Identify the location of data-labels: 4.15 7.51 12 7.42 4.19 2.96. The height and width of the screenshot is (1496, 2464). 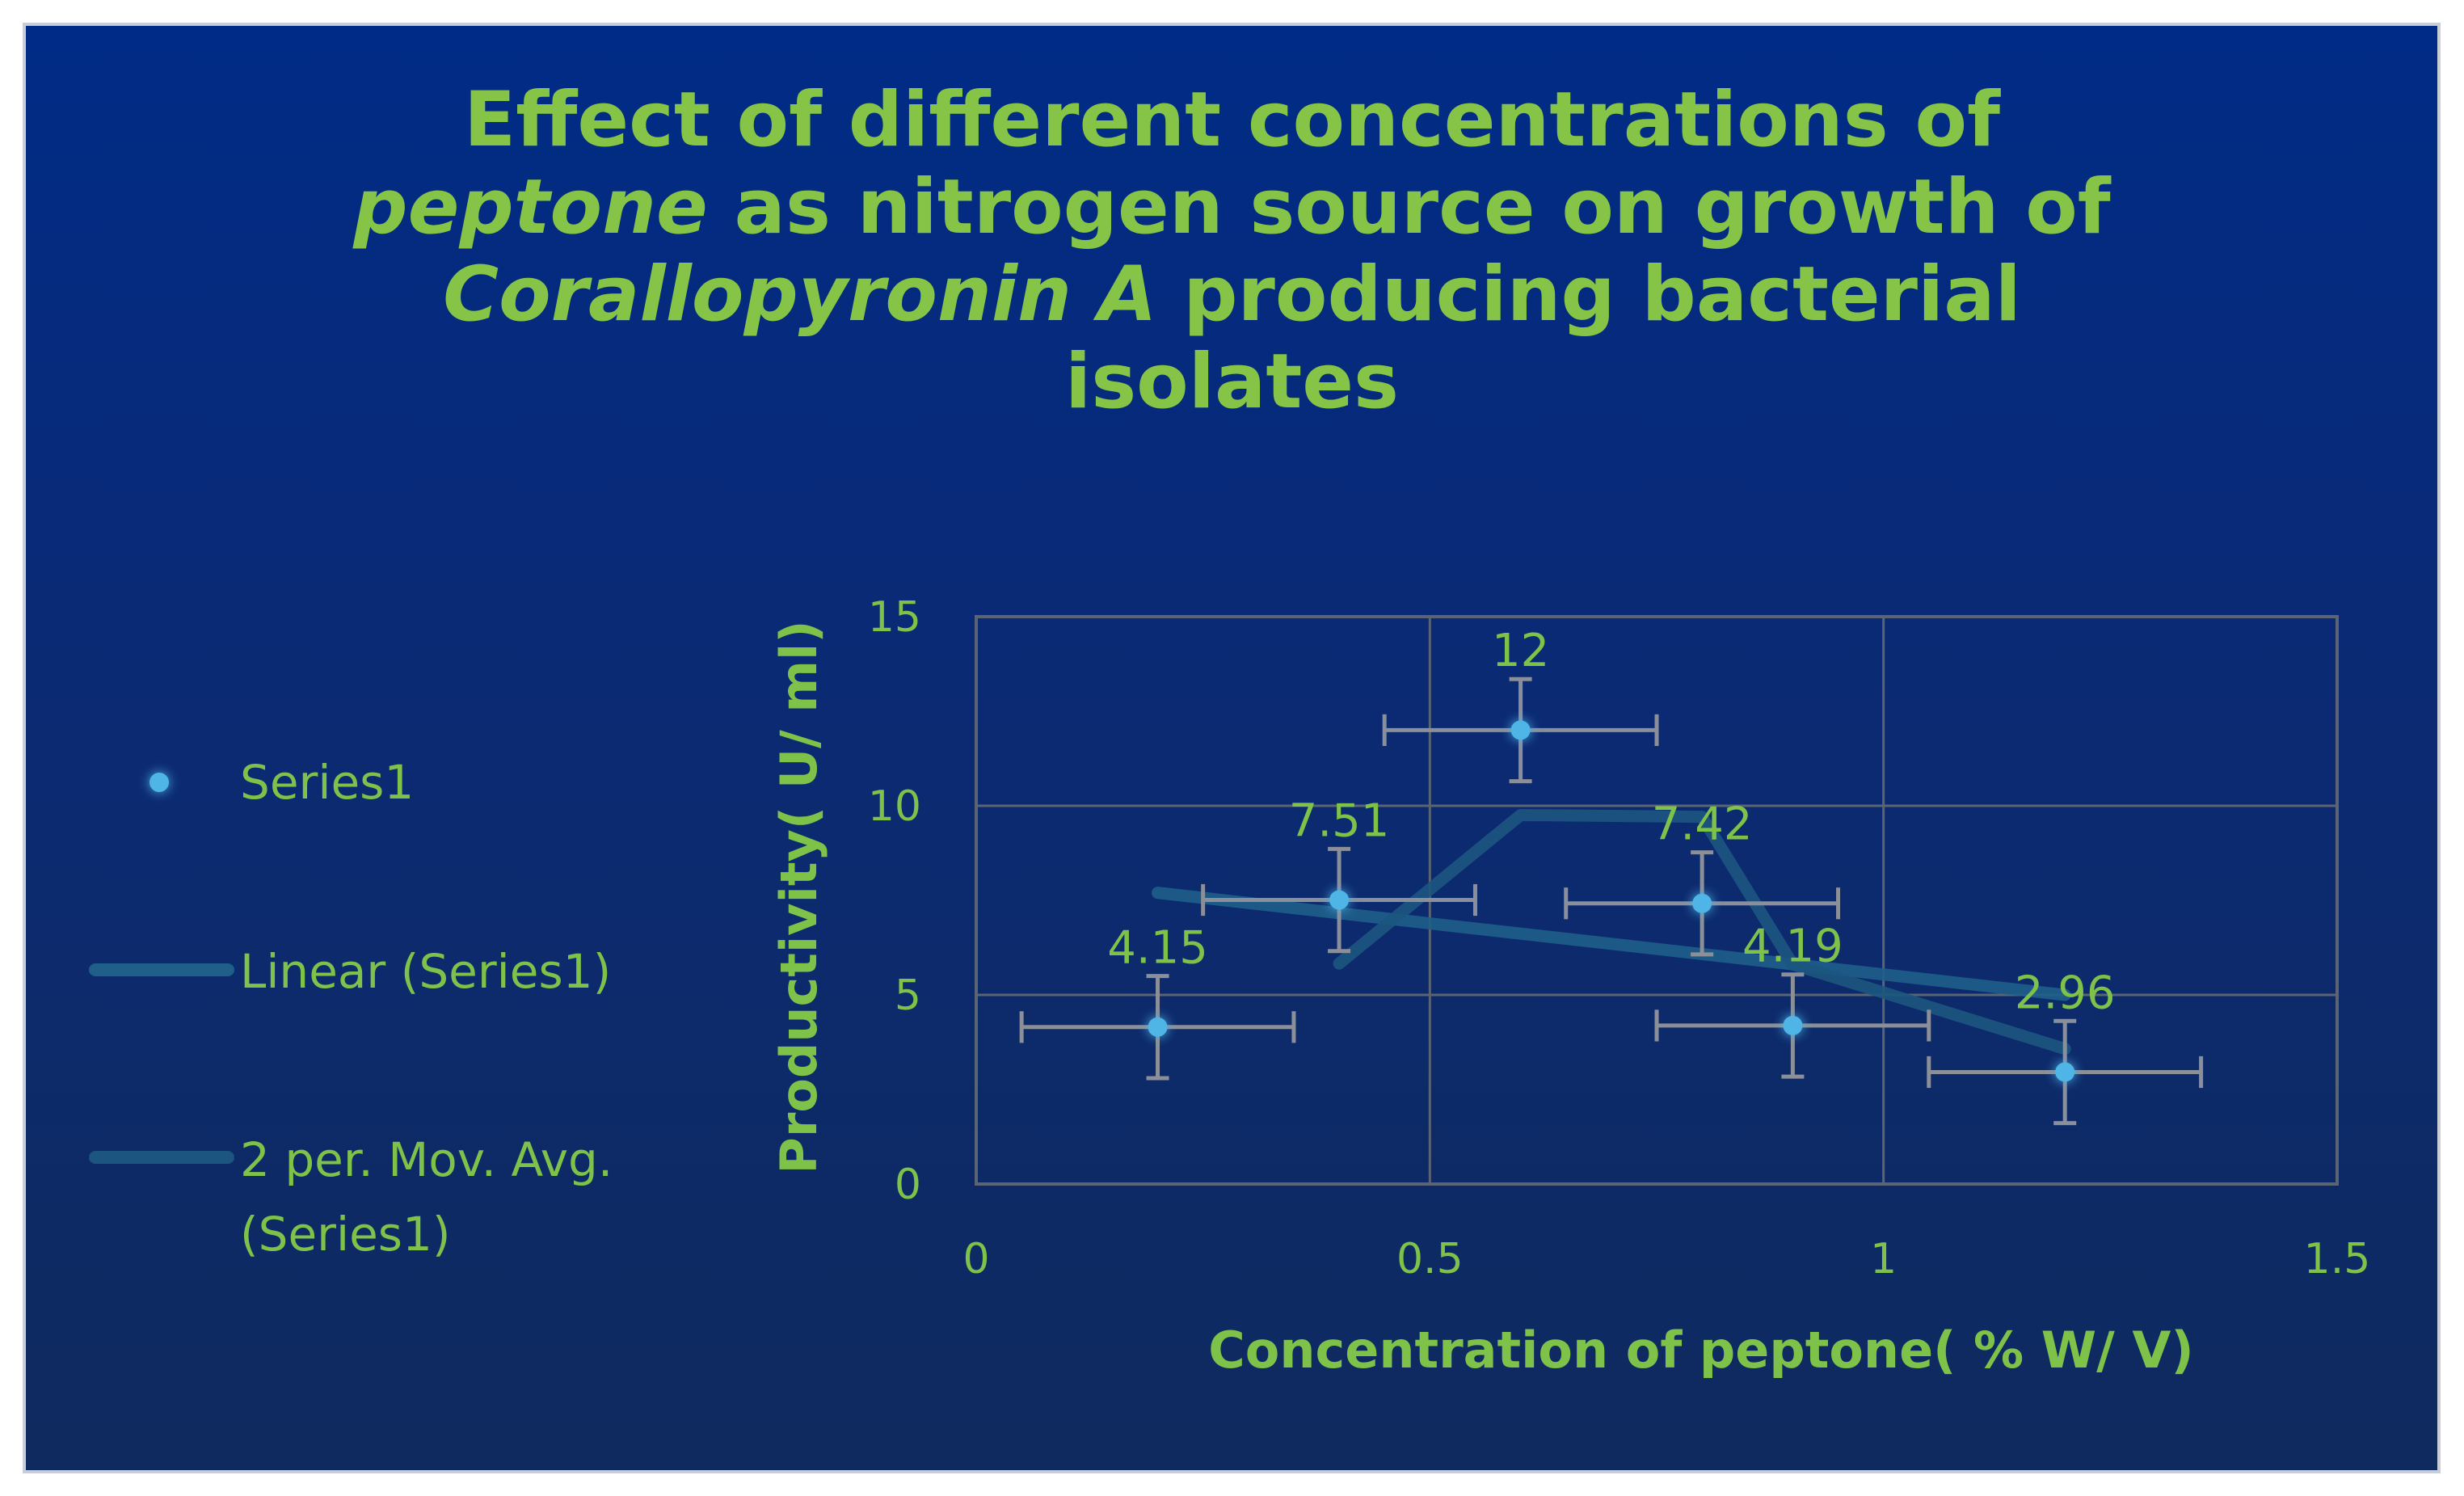
(1611, 822).